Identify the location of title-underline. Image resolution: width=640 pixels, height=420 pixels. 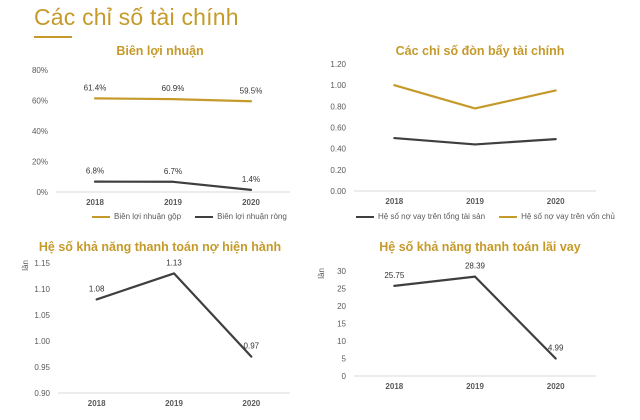
(53, 37).